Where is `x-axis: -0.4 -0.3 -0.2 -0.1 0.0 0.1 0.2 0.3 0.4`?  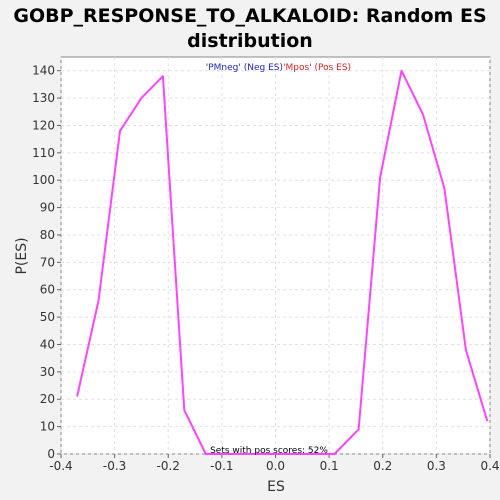
x-axis: -0.4 -0.3 -0.2 -0.1 0.0 0.1 0.2 0.3 0.4 is located at coordinates (274, 463).